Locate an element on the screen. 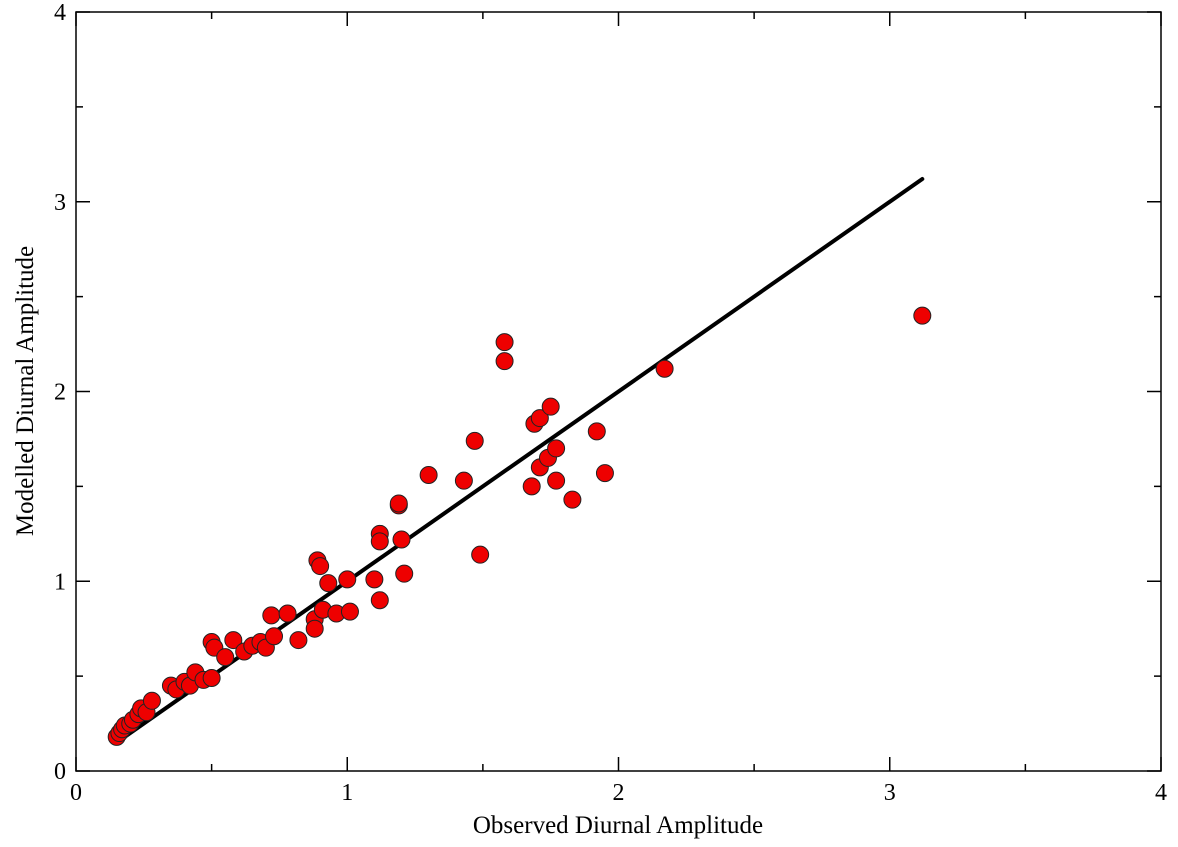 The width and height of the screenshot is (1178, 847). x-tick-label: 1 is located at coordinates (347, 793).